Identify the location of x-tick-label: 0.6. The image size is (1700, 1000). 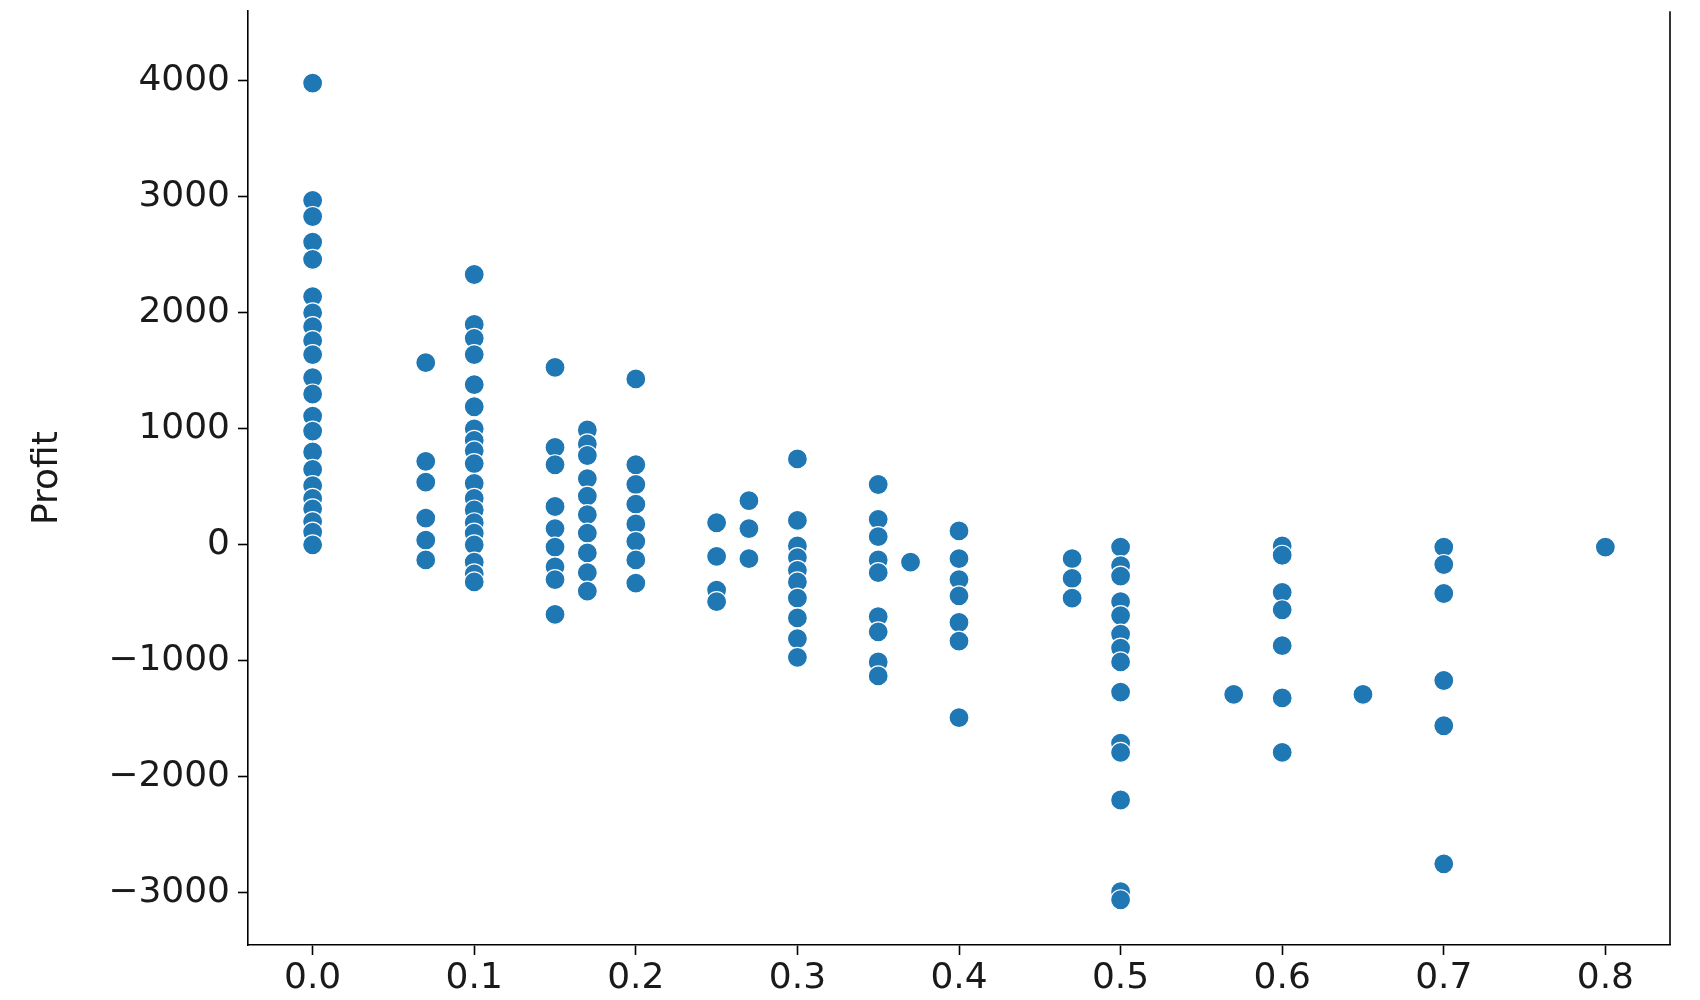
(1282, 975).